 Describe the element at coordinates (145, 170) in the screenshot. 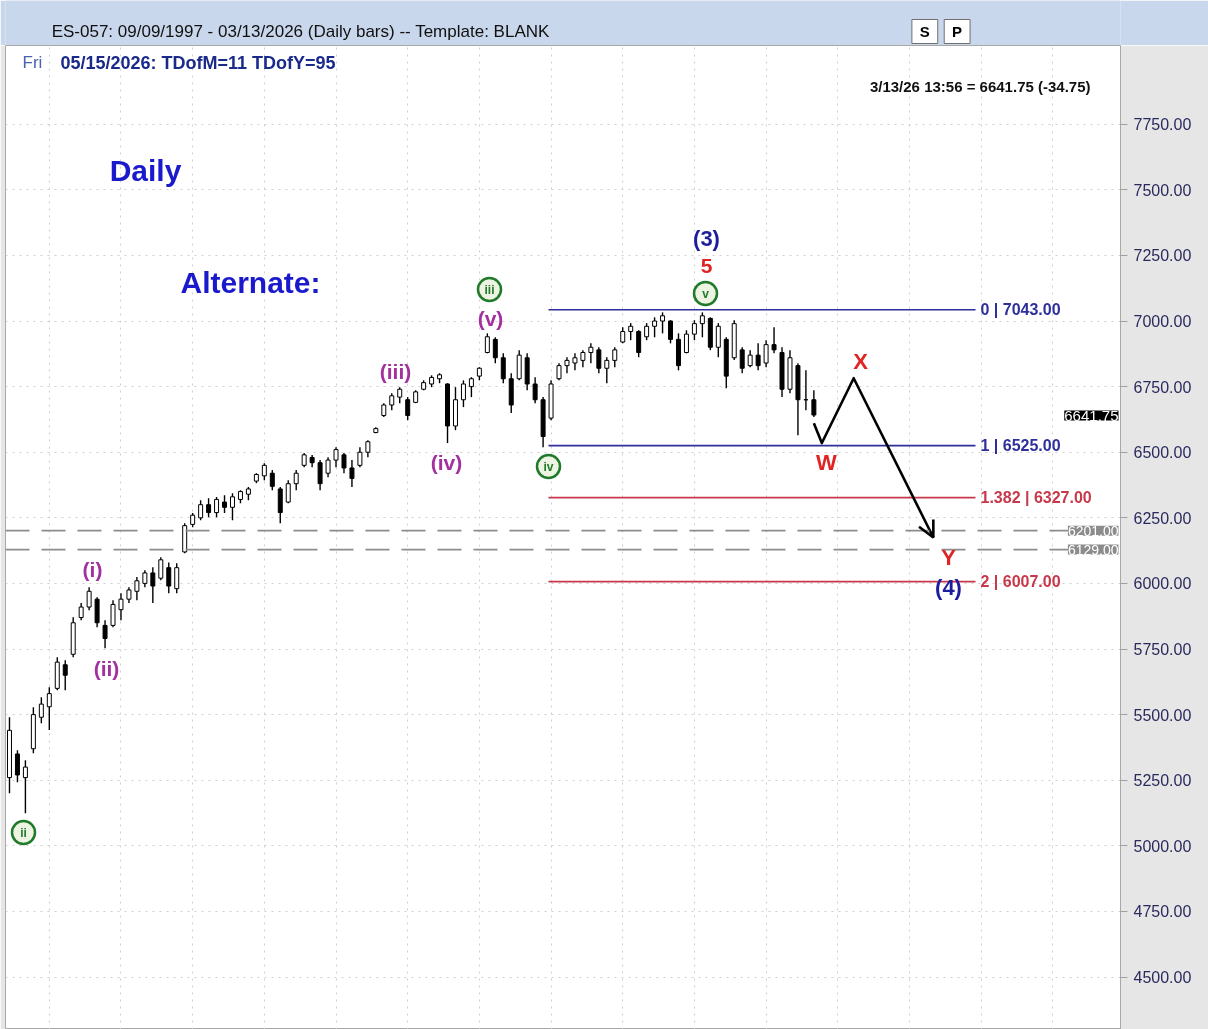

I see `annotation: Daily` at that location.